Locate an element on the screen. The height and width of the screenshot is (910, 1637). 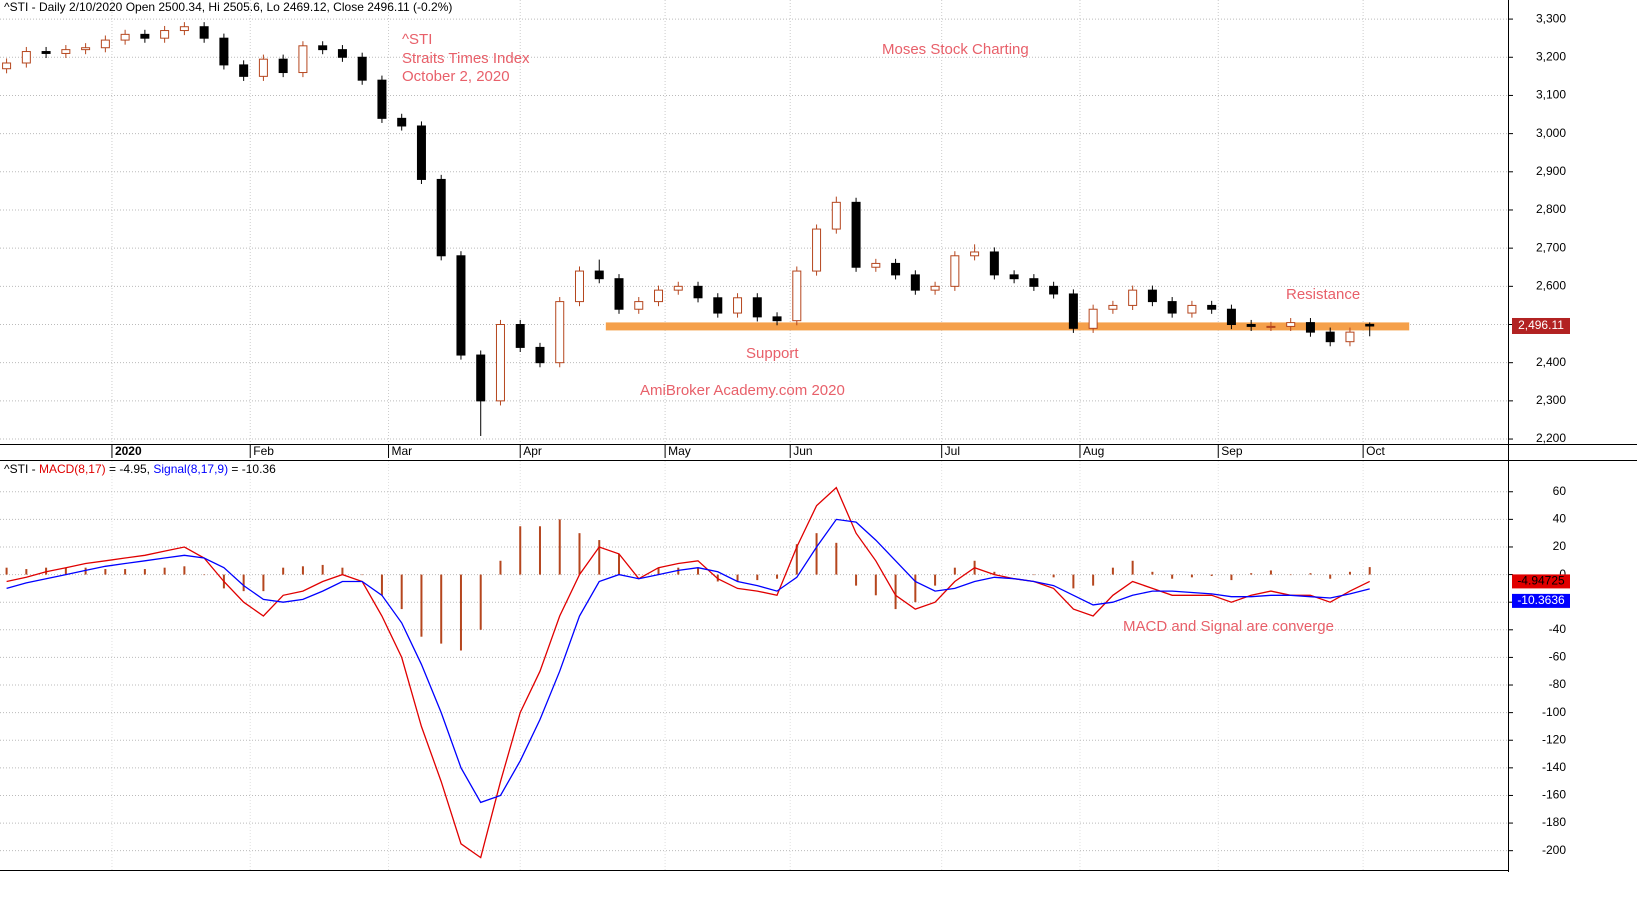
annotation: Straits Times Index is located at coordinates (466, 58).